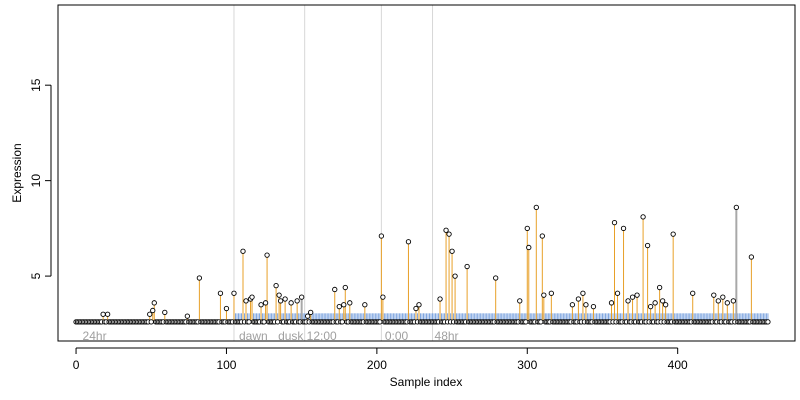 This screenshot has height=400, width=800. I want to click on y-tick-label: 15, so click(36, 85).